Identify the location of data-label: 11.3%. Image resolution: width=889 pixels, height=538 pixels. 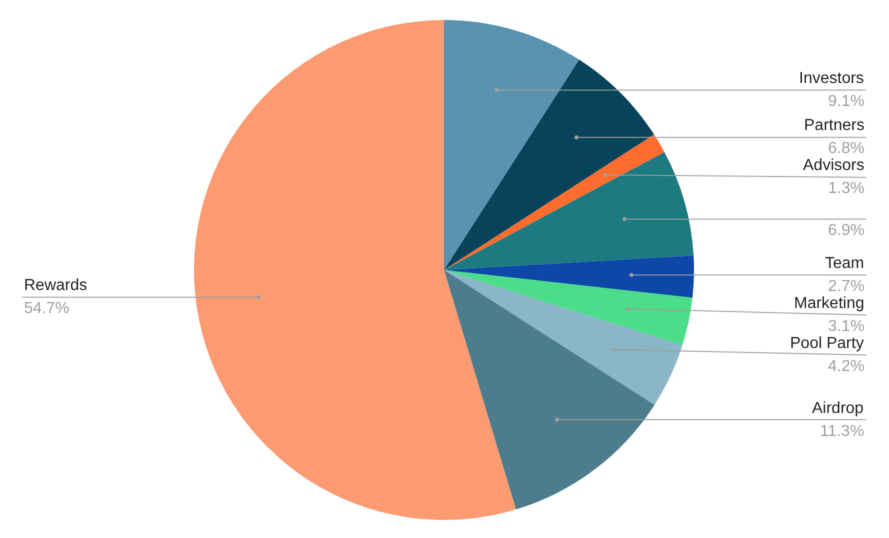
(842, 431).